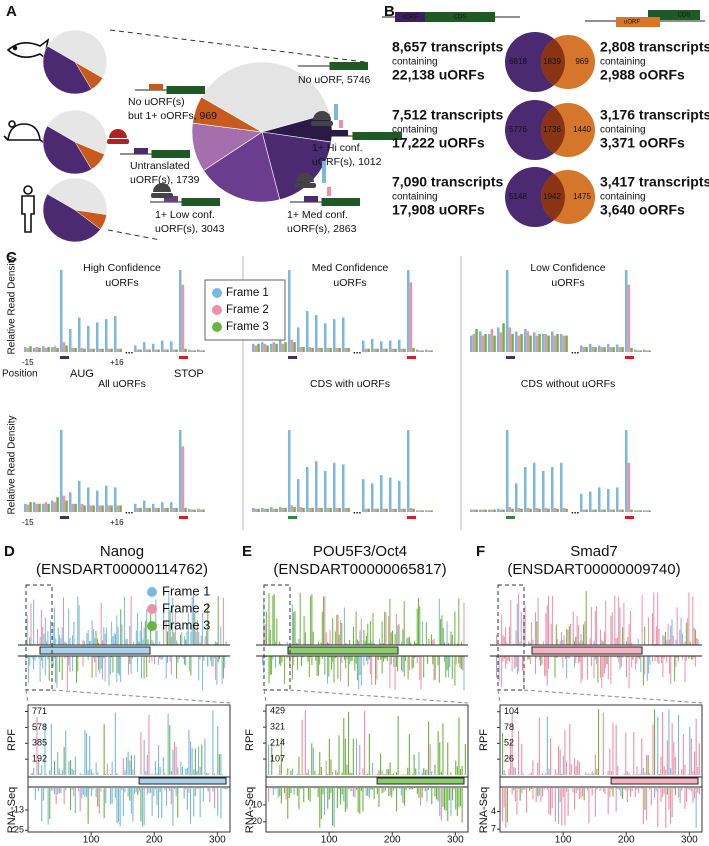  Describe the element at coordinates (250, 740) in the screenshot. I see `axis-label: RPF` at that location.